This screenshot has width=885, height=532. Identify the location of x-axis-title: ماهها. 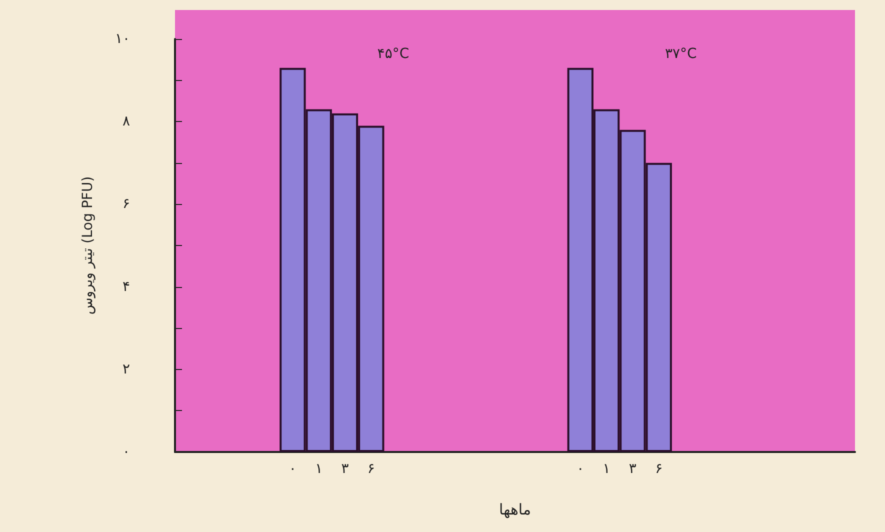
(515, 509).